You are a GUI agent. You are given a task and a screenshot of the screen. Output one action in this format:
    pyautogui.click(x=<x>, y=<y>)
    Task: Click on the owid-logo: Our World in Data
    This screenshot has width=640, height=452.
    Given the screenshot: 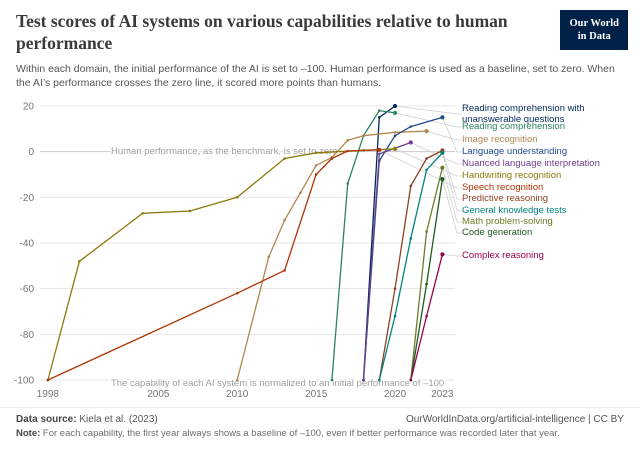 What is the action you would take?
    pyautogui.click(x=594, y=30)
    